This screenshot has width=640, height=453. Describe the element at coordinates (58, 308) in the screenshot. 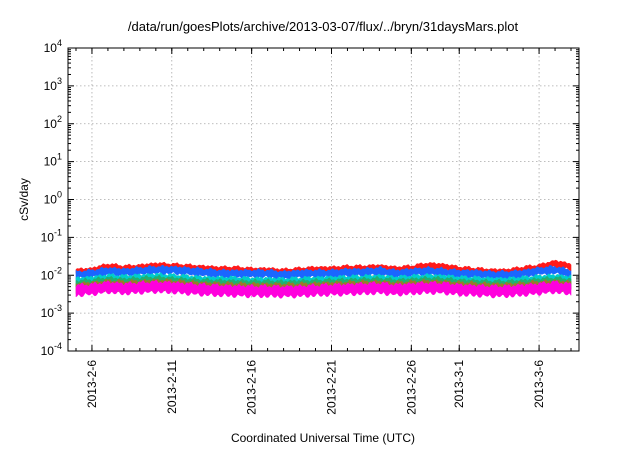

I see `y-tick-exponent: -3` at that location.